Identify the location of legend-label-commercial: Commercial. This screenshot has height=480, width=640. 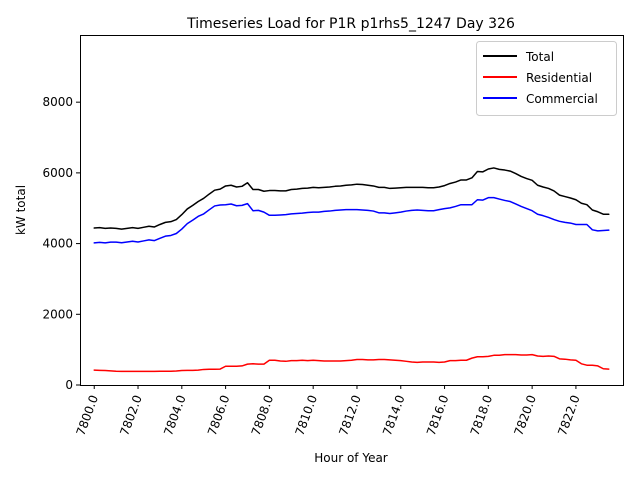
(562, 99).